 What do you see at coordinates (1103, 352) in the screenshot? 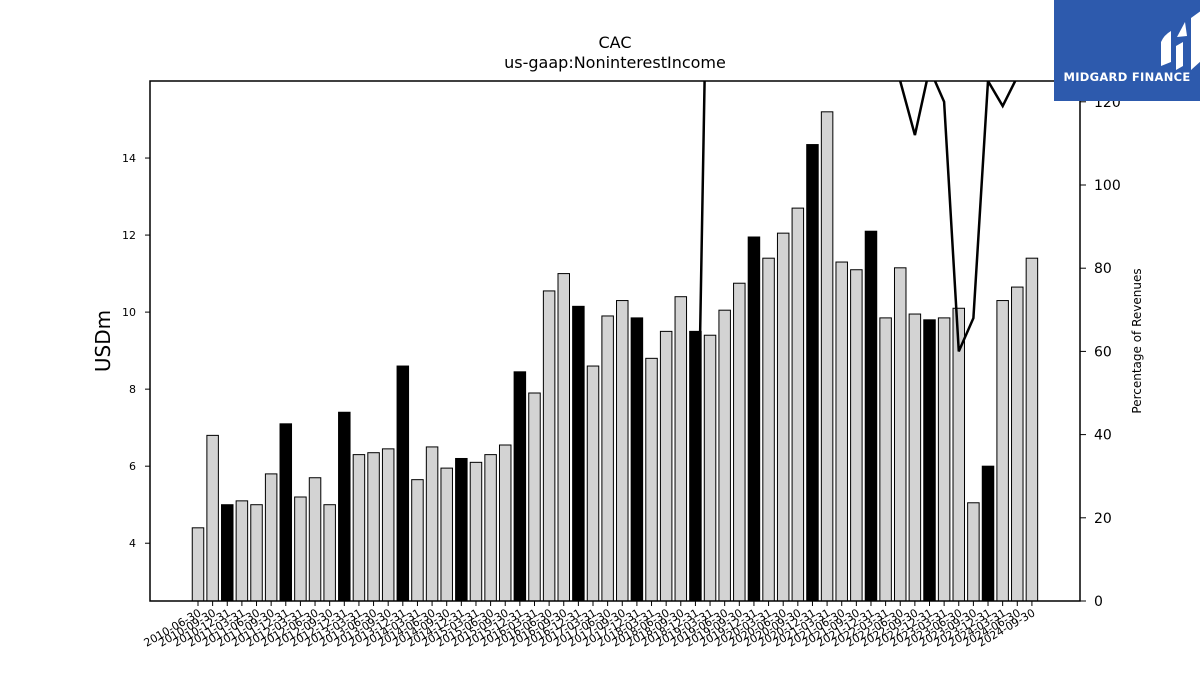
I see `y2-tick-label: 60` at bounding box center [1103, 352].